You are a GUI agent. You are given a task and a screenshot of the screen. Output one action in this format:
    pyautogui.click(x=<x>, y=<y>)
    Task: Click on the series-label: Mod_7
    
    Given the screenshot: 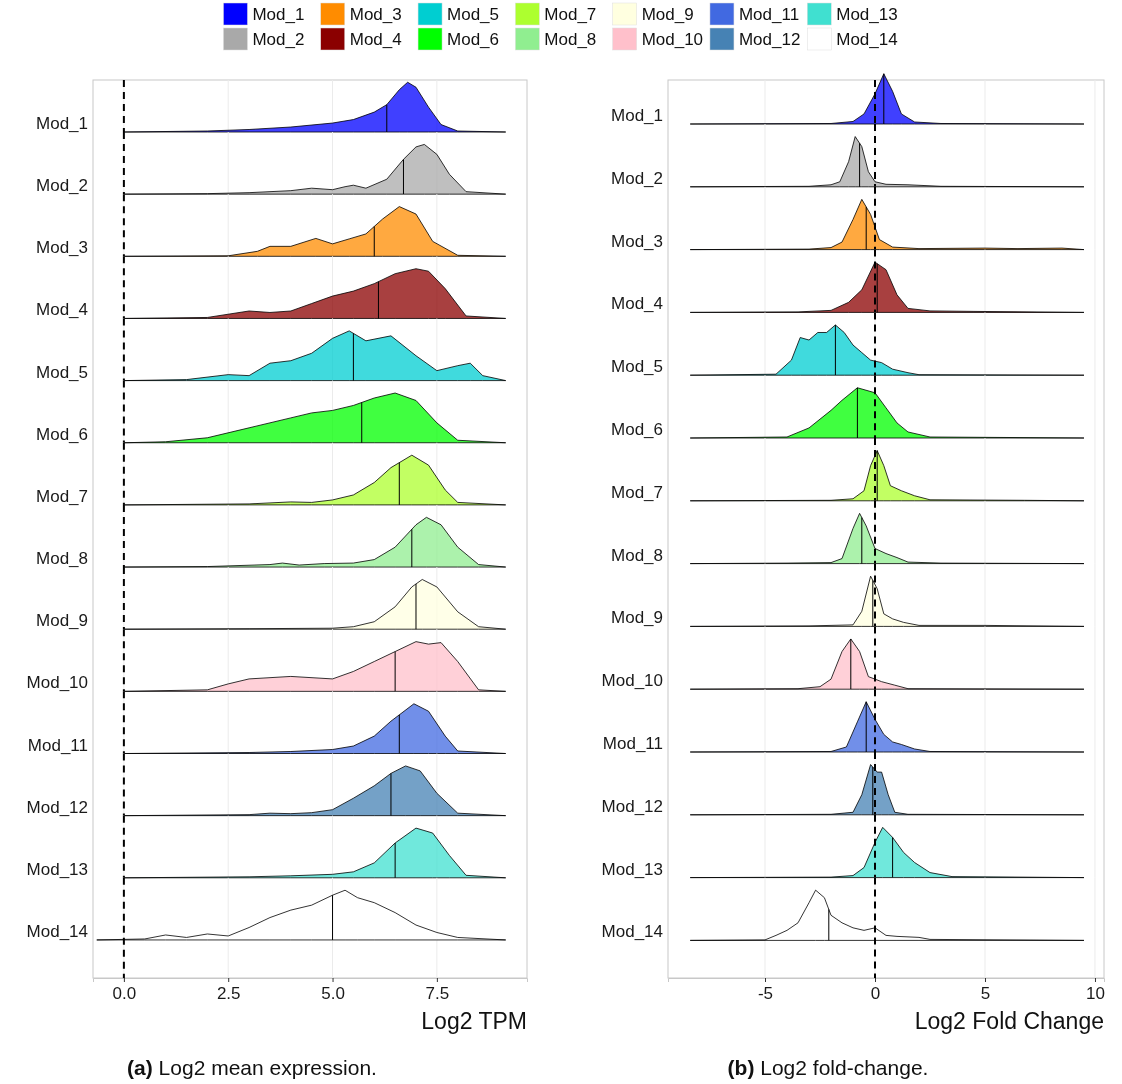 What is the action you would take?
    pyautogui.click(x=637, y=492)
    